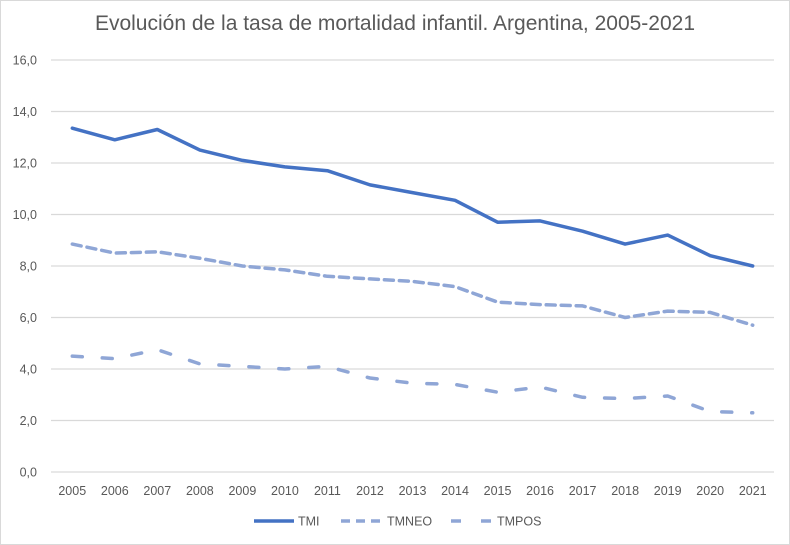 The height and width of the screenshot is (545, 790). Describe the element at coordinates (327, 491) in the screenshot. I see `x-tick-label: 2011` at that location.